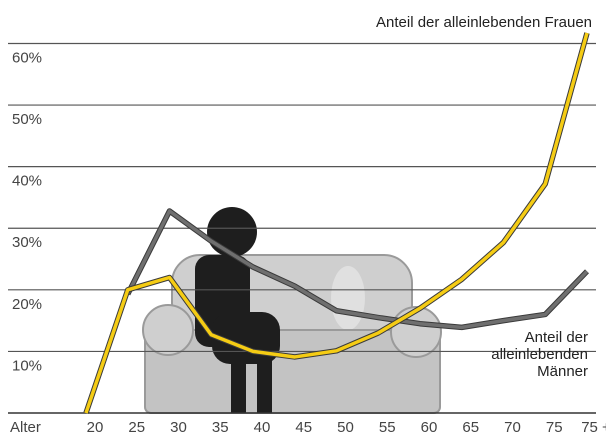 Image resolution: width=606 pixels, height=434 pixels. What do you see at coordinates (348, 298) in the screenshot?
I see `sofa-cushion` at bounding box center [348, 298].